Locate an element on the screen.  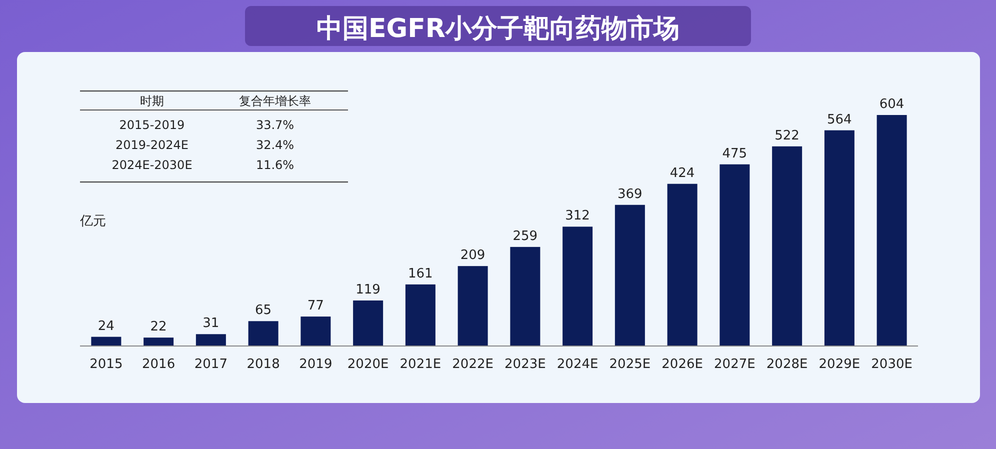
annotation: 2019-2024E is located at coordinates (152, 145).